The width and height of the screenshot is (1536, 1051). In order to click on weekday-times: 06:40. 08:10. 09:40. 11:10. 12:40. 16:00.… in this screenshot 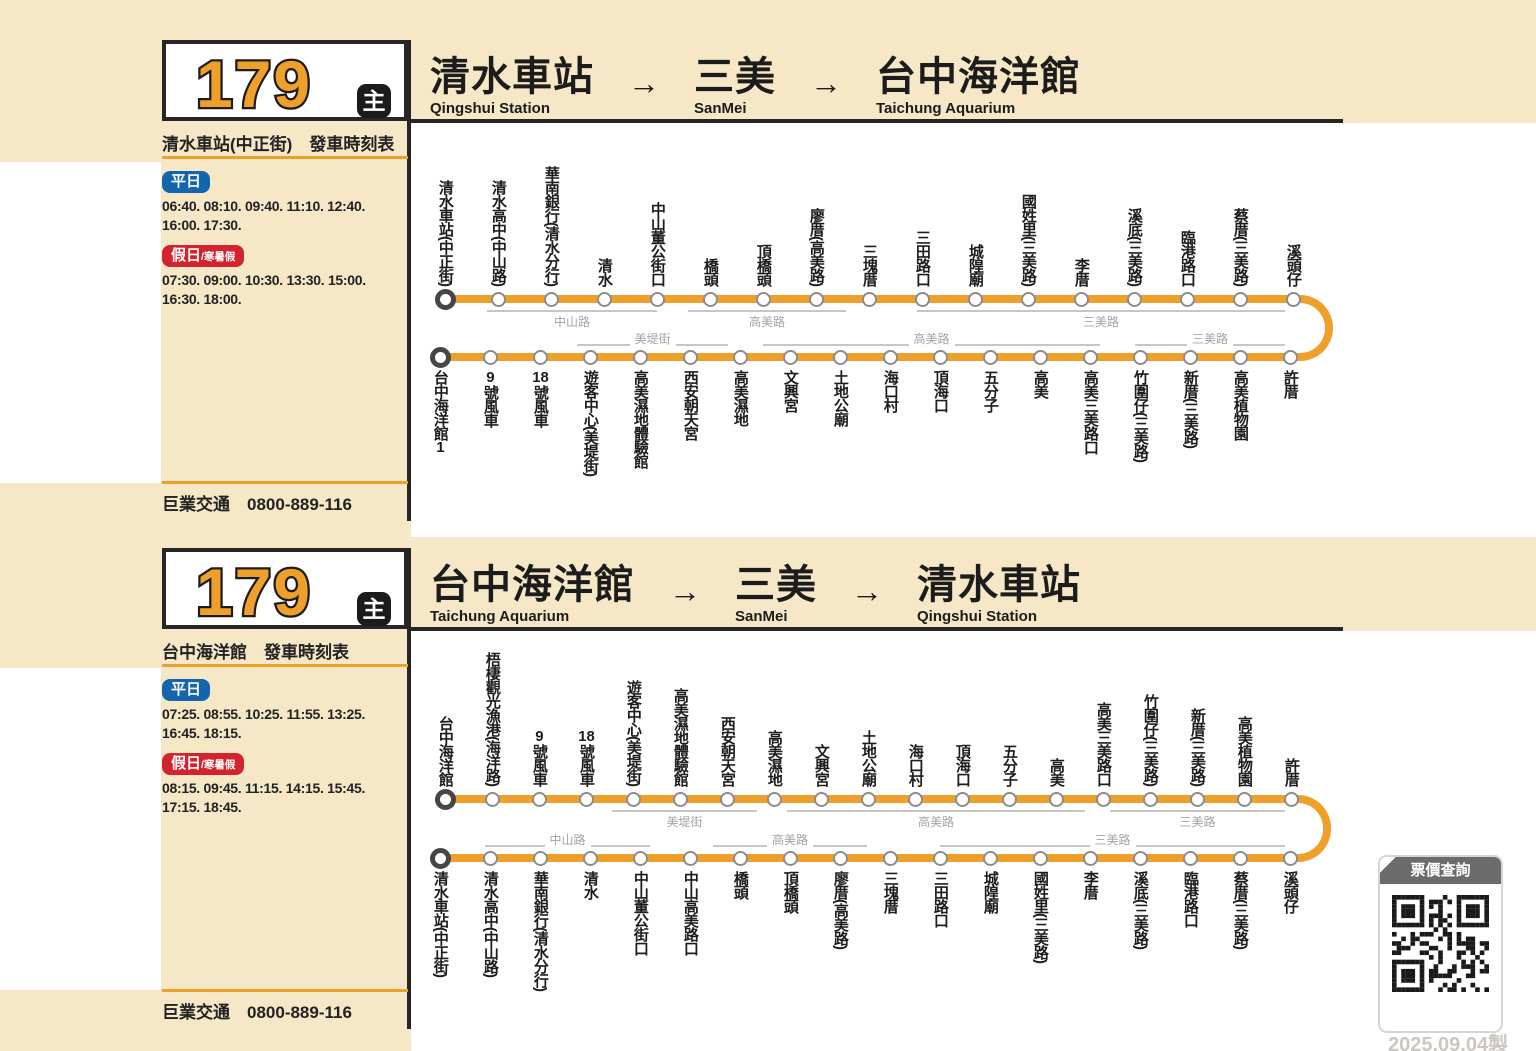, I will do `click(264, 215)`.